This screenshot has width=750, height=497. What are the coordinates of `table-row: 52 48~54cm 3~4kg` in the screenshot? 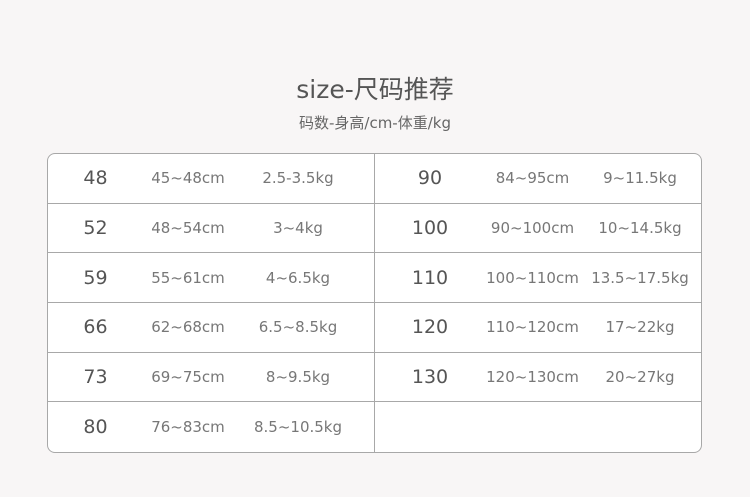 It's located at (211, 229).